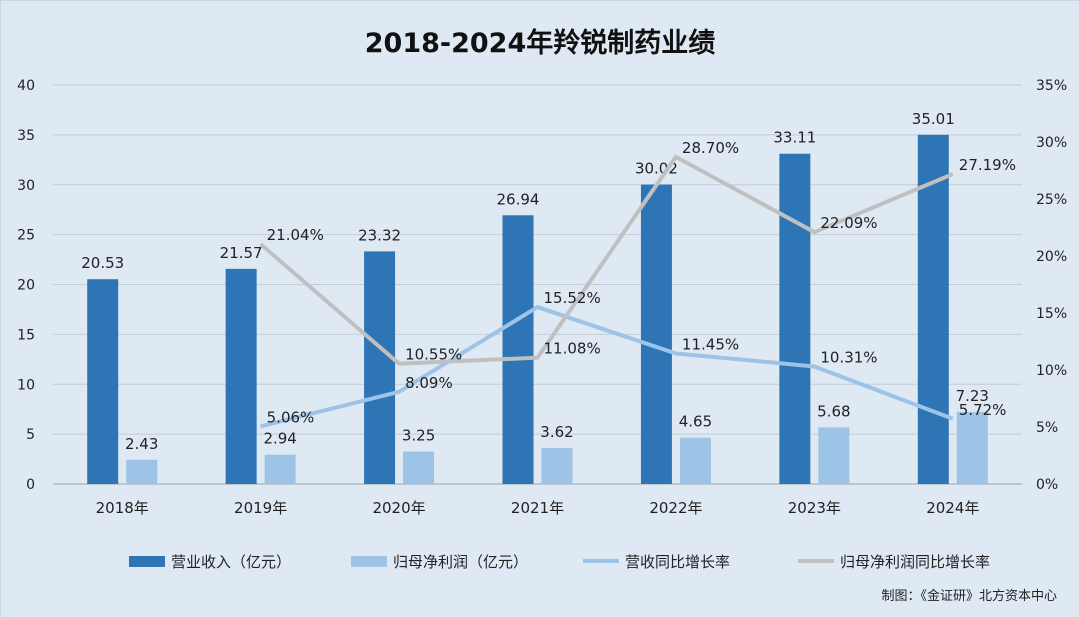 The image size is (1080, 618). What do you see at coordinates (572, 349) in the screenshot?
I see `profit-growth-line-label: 11.08%` at bounding box center [572, 349].